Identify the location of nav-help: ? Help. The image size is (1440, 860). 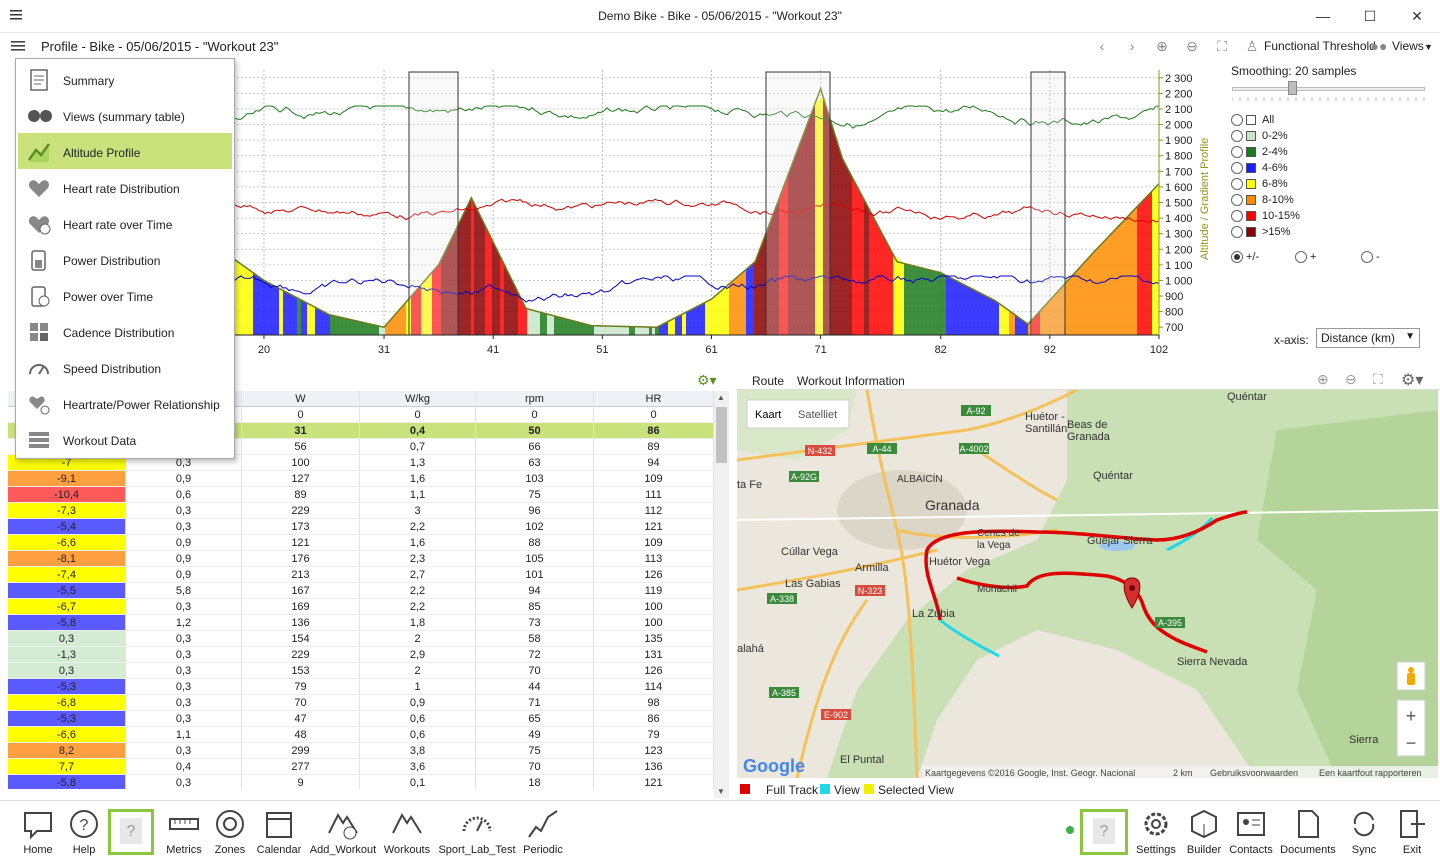
(84, 831).